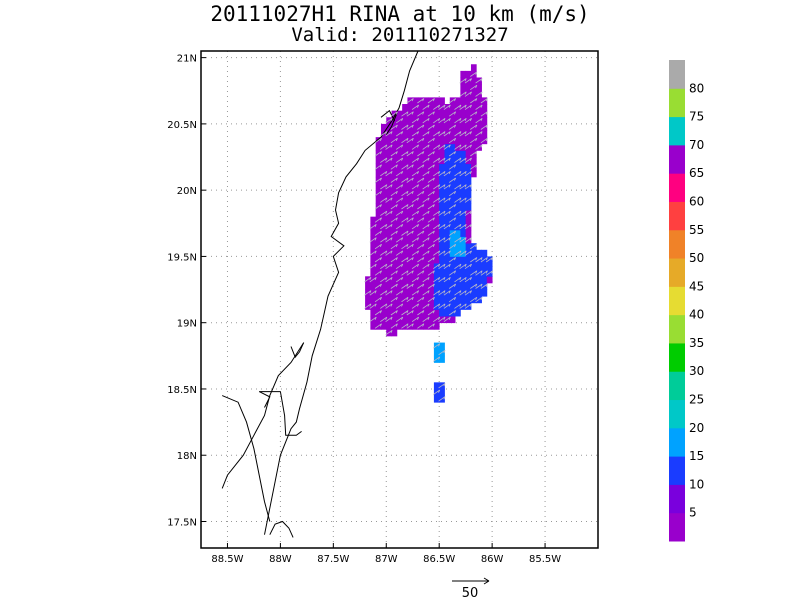 The height and width of the screenshot is (600, 800). What do you see at coordinates (388, 115) in the screenshot?
I see `coastline-segment` at bounding box center [388, 115].